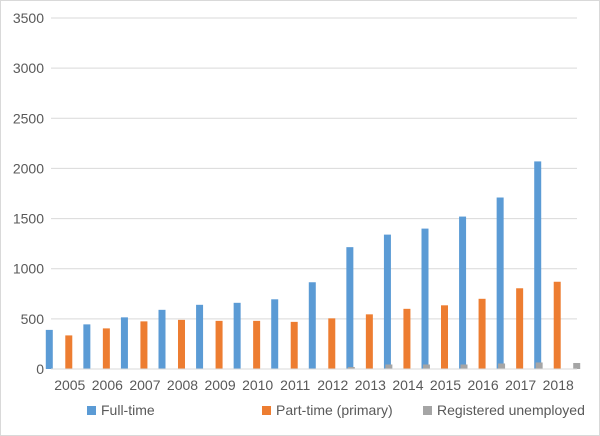 The height and width of the screenshot is (436, 600). Describe the element at coordinates (538, 265) in the screenshot. I see `bar-full-time-2018` at that location.